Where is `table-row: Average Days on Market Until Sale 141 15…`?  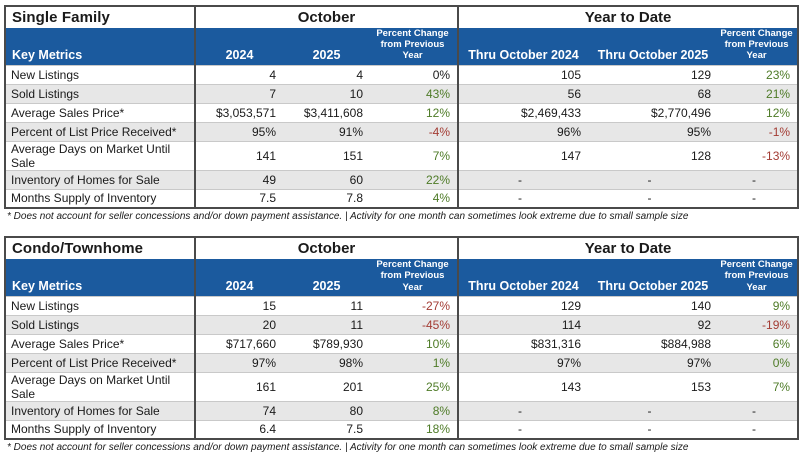 table-row: Average Days on Market Until Sale 141 15… is located at coordinates (402, 155).